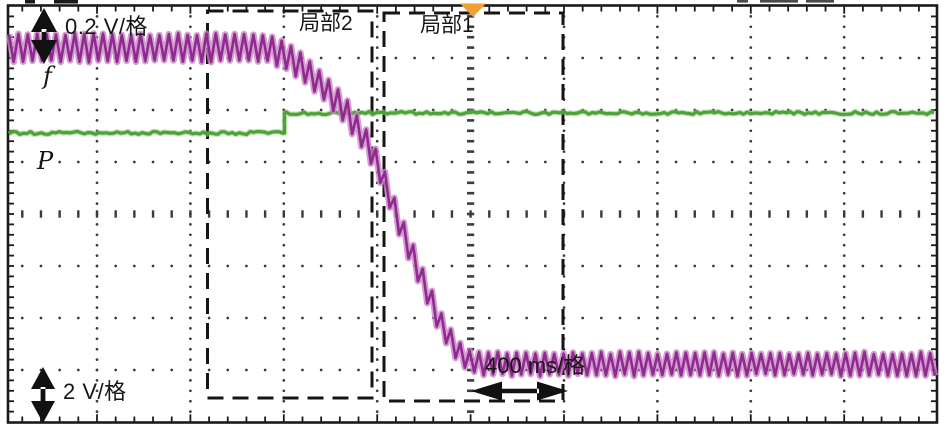 The image size is (945, 428). Describe the element at coordinates (429, 2) in the screenshot. I see `screen-edge-remnant-marks` at that location.